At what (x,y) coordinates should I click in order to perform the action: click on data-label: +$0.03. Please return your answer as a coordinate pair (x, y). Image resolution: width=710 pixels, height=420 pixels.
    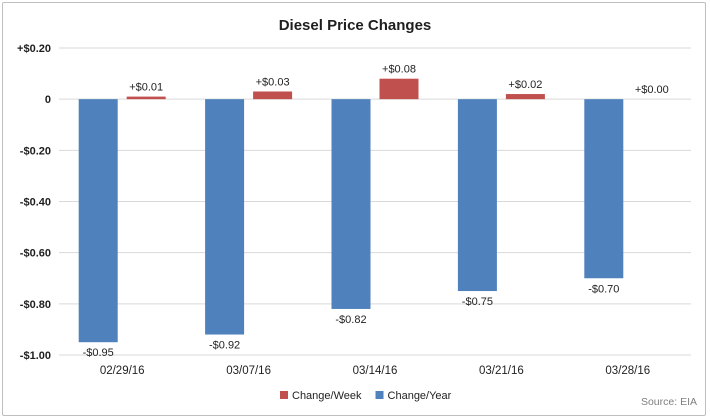
    Looking at the image, I should click on (273, 82).